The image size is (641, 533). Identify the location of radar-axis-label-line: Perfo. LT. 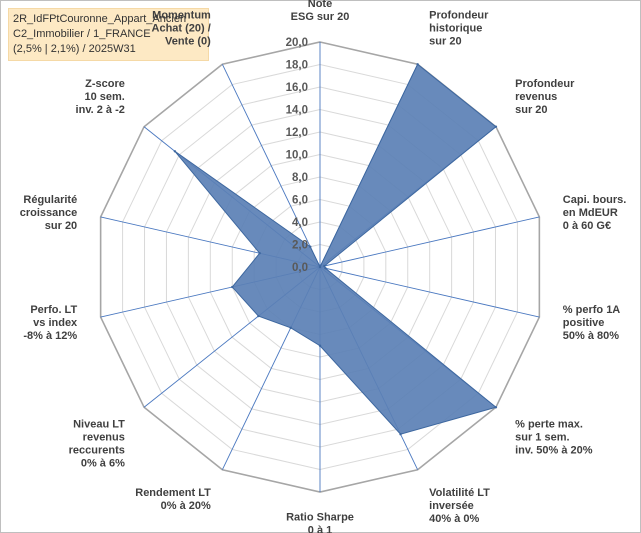
(53, 310).